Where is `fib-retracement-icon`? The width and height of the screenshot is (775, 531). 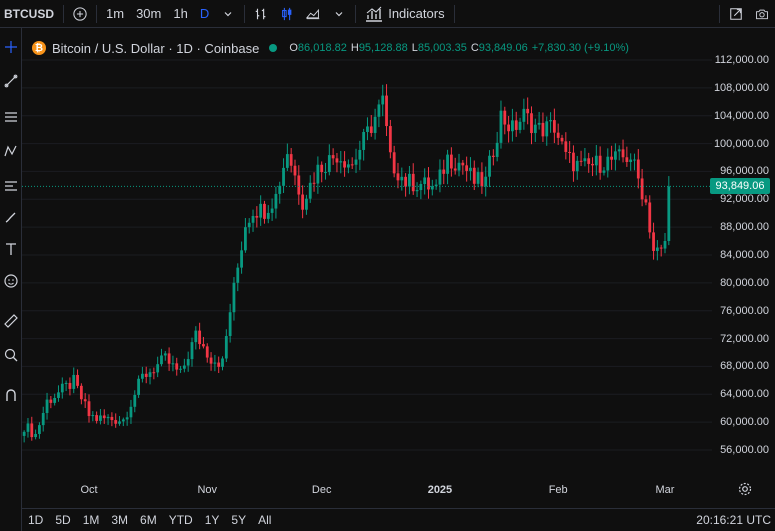
fib-retracement-icon is located at coordinates (11, 117).